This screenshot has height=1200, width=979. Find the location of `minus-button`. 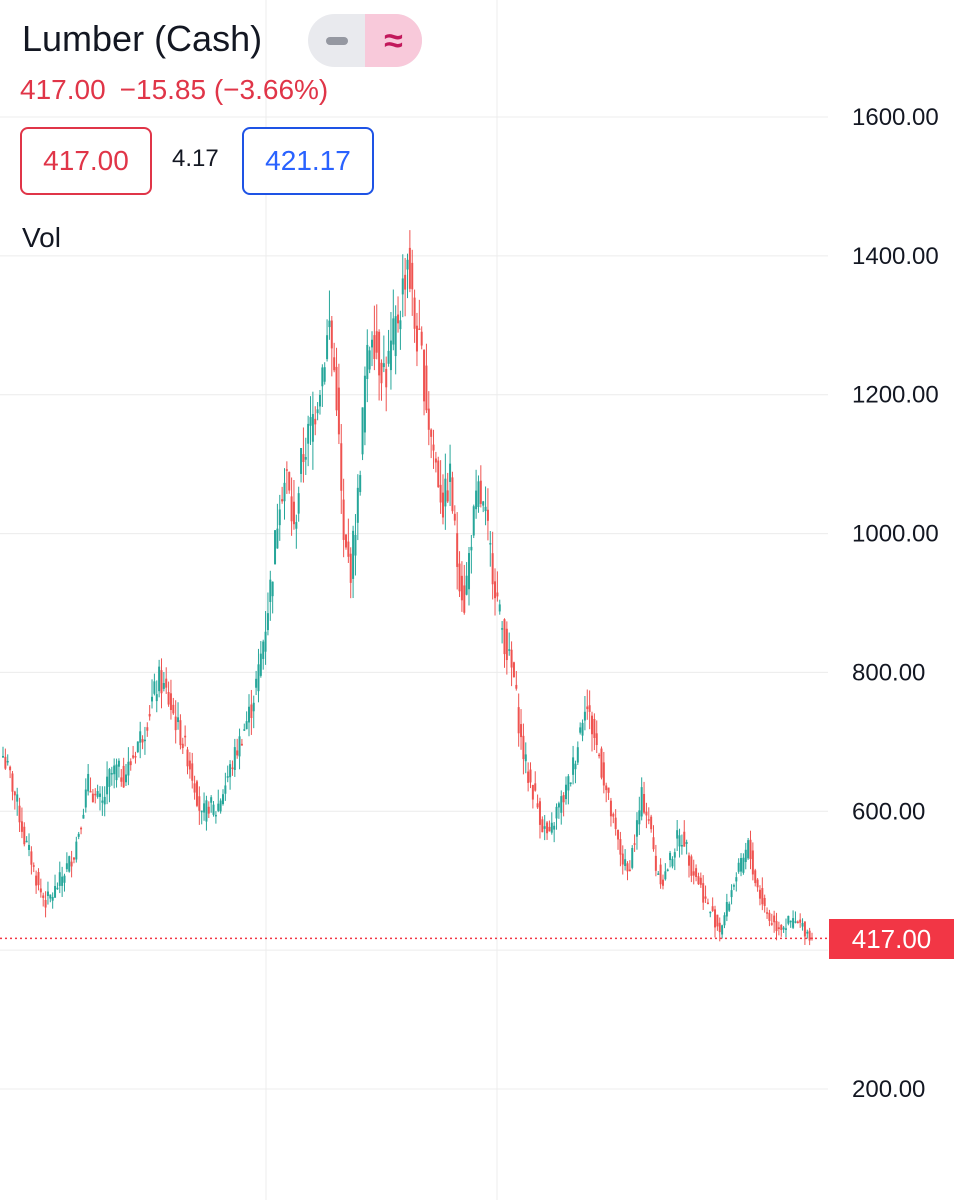

minus-button is located at coordinates (336, 40).